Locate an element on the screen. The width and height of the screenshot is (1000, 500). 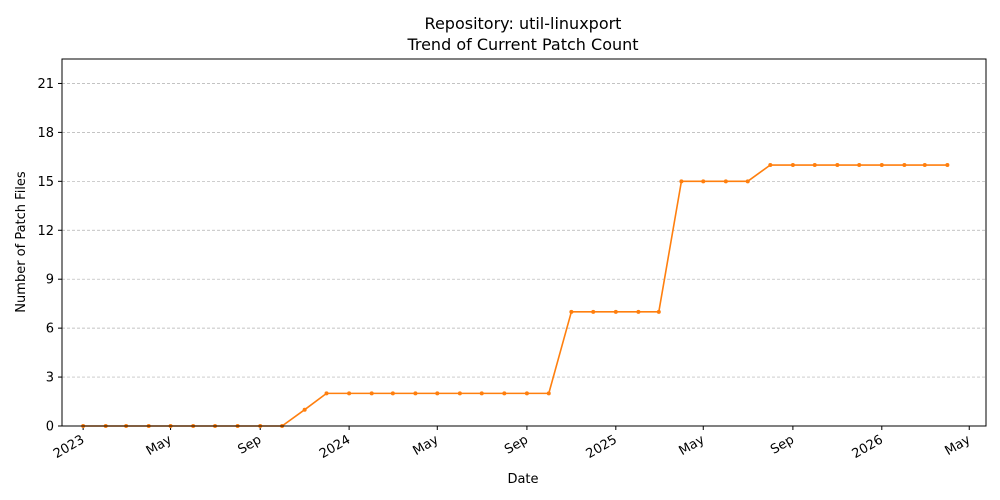
chart-title: Repository: util-linuxport is located at coordinates (523, 23).